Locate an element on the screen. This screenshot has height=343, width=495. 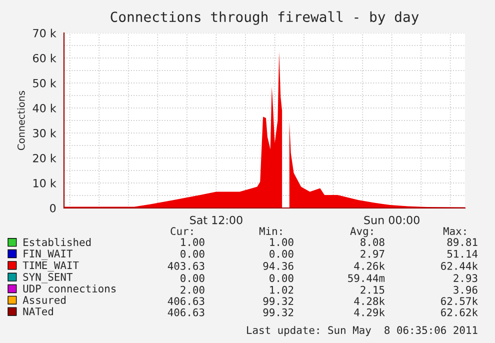
text: 62.44k is located at coordinates (459, 266).